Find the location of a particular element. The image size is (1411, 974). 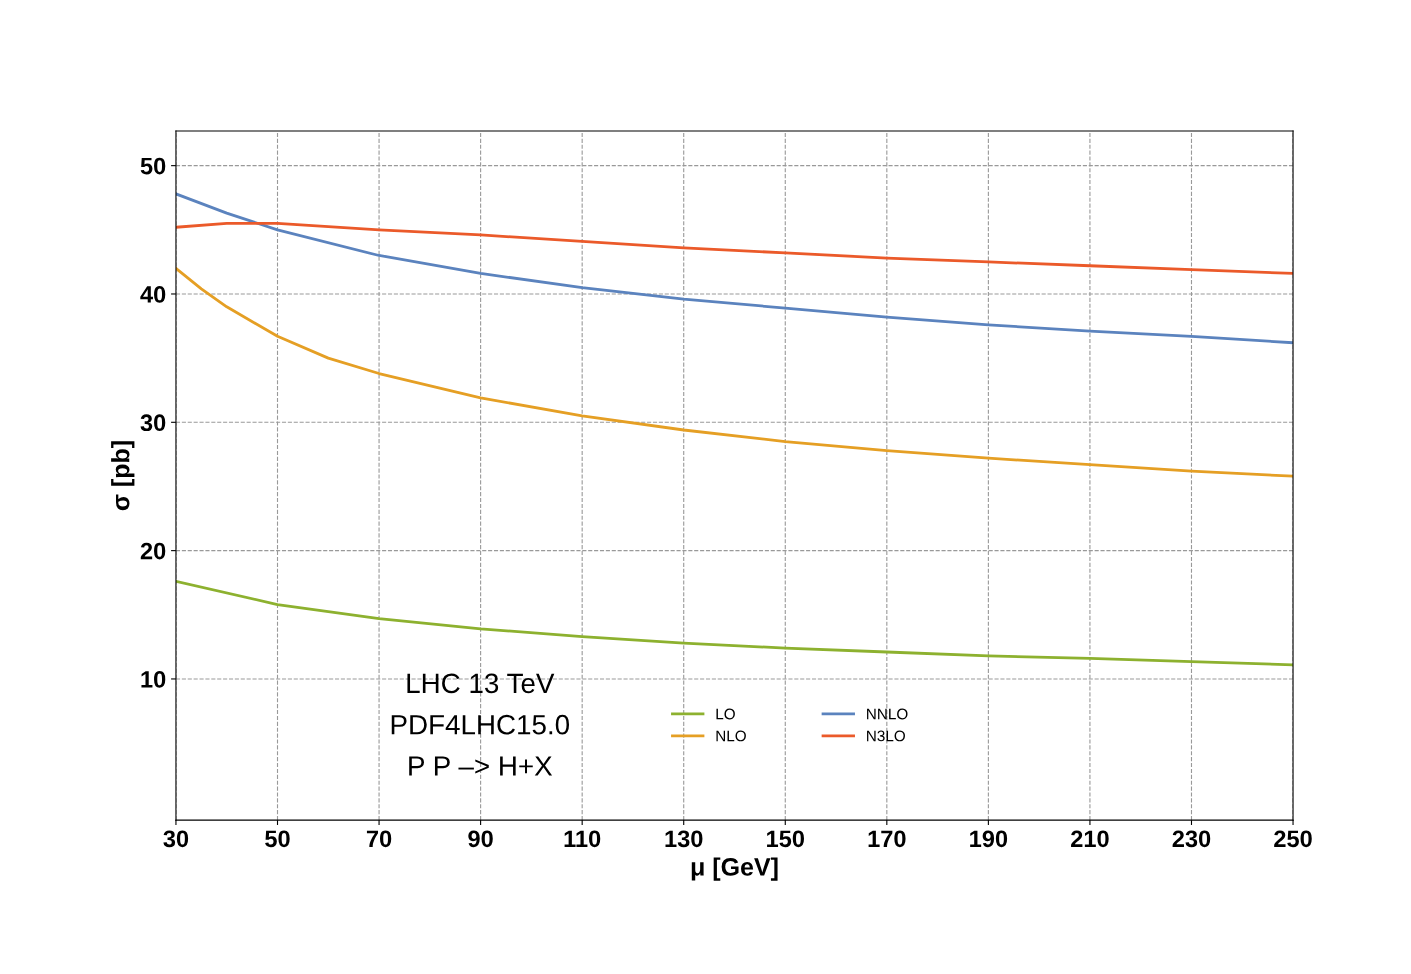

annotation: PDF4LHC15.0 is located at coordinates (480, 724).